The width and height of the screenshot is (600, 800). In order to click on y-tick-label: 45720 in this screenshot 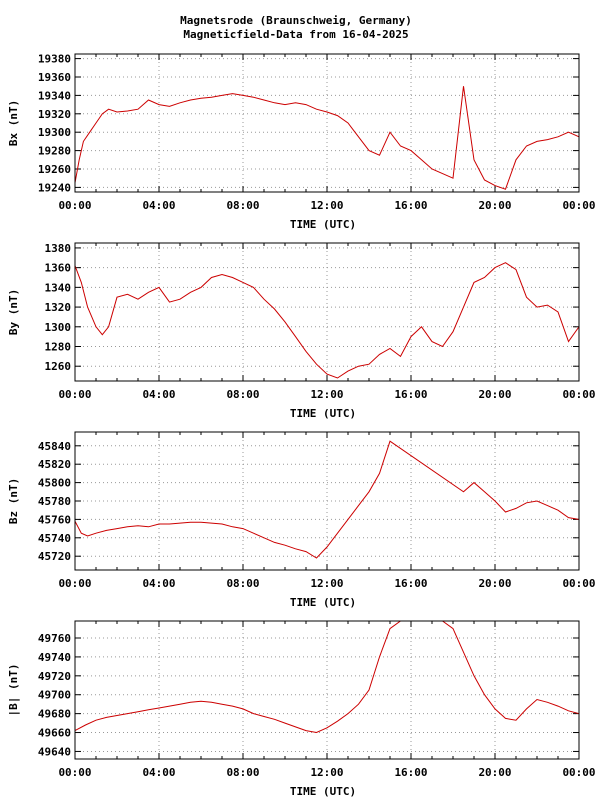, I will do `click(54, 556)`.